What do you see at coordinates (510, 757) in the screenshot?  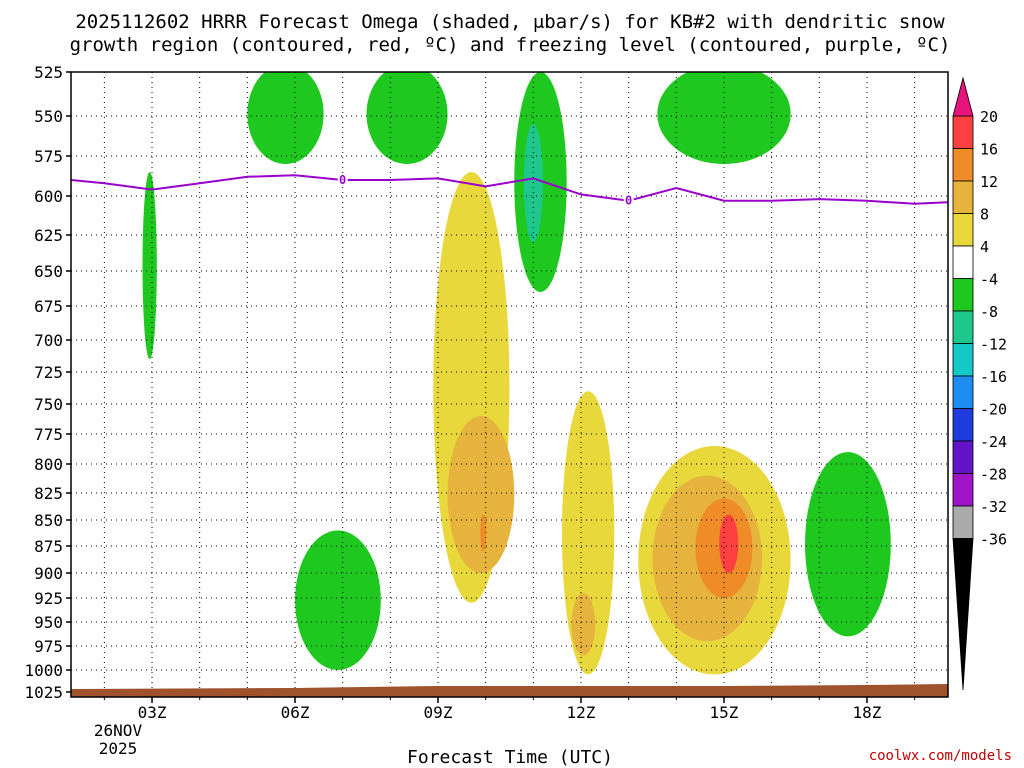 I see `x-axis-label: Forecast Time (UTC)` at bounding box center [510, 757].